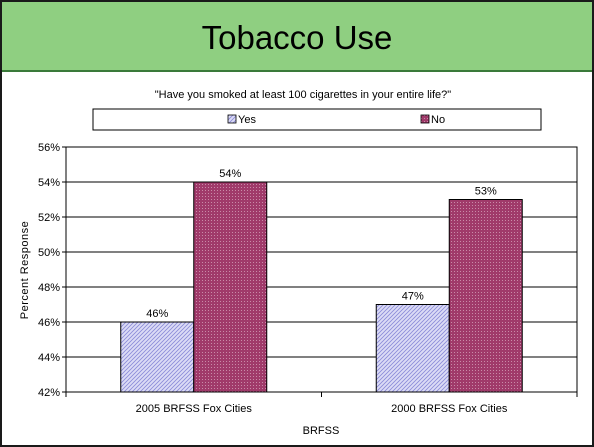 The width and height of the screenshot is (594, 447). Describe the element at coordinates (49, 288) in the screenshot. I see `y-tick-label: 48%` at that location.